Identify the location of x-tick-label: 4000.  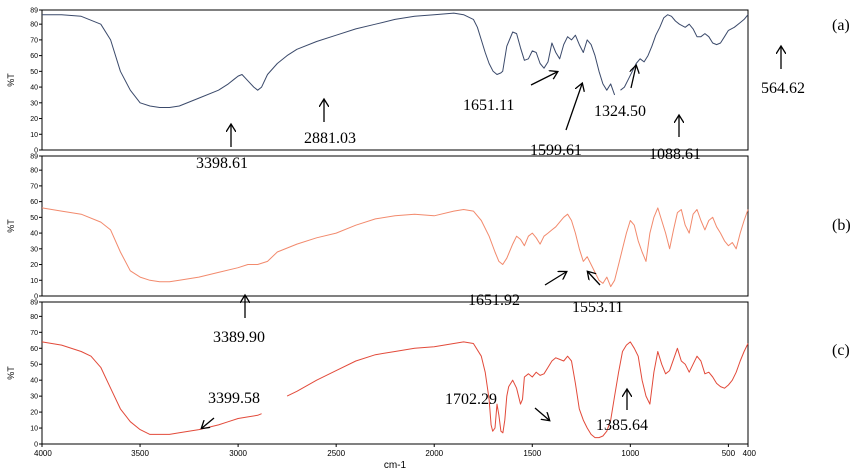
(43, 453).